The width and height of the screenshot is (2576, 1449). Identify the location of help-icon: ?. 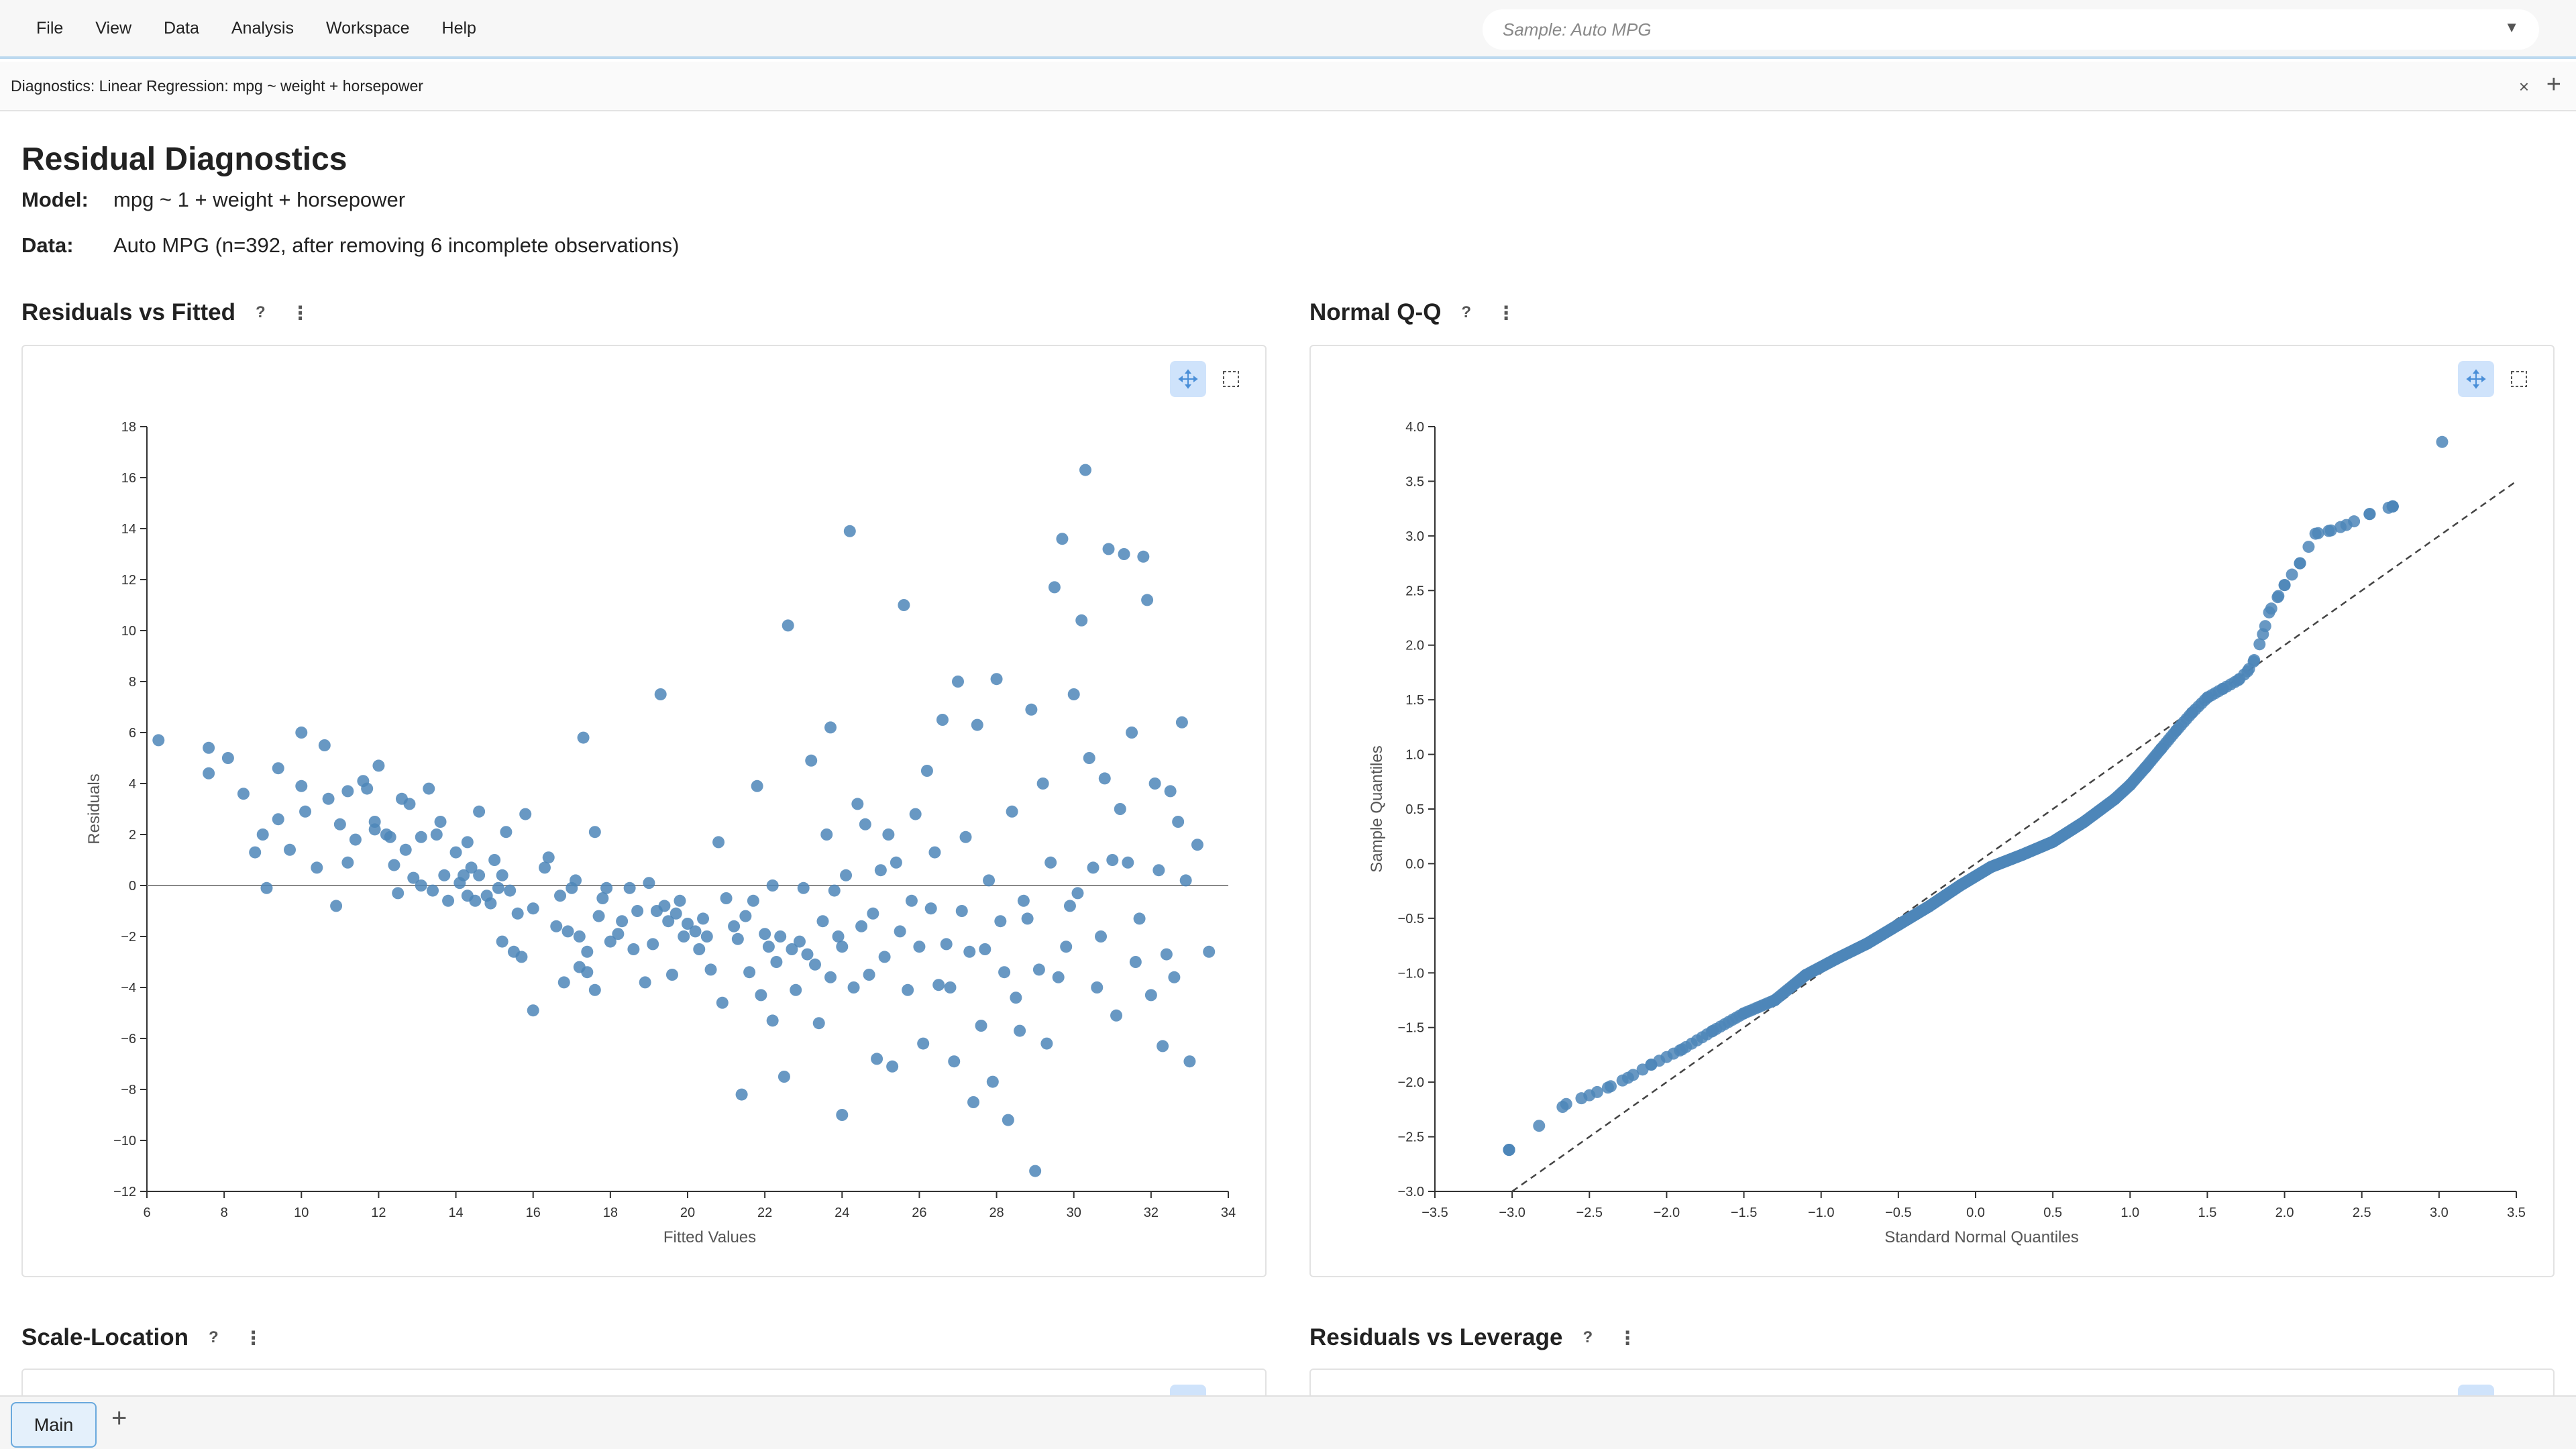
(213, 1337).